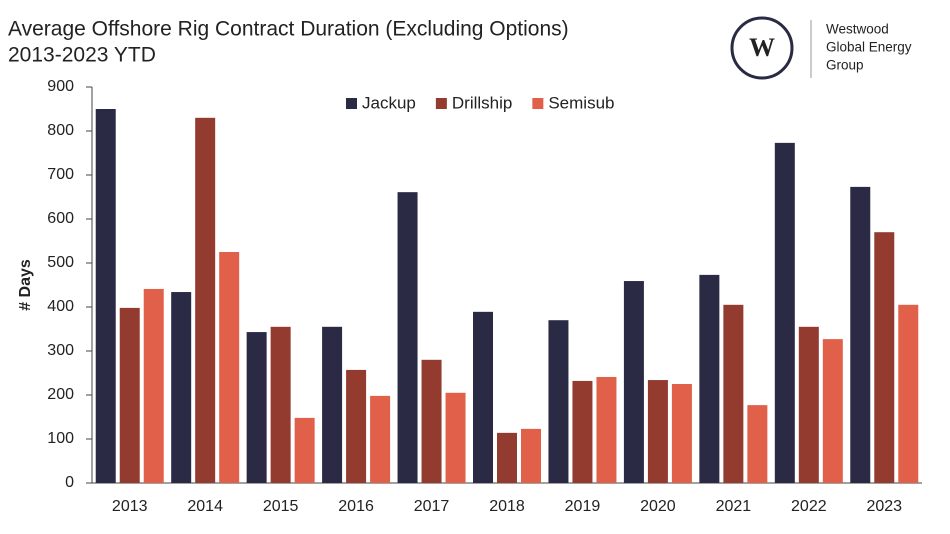 The image size is (950, 534). What do you see at coordinates (821, 48) in the screenshot?
I see `logo: W Westwood Global Energy Group` at bounding box center [821, 48].